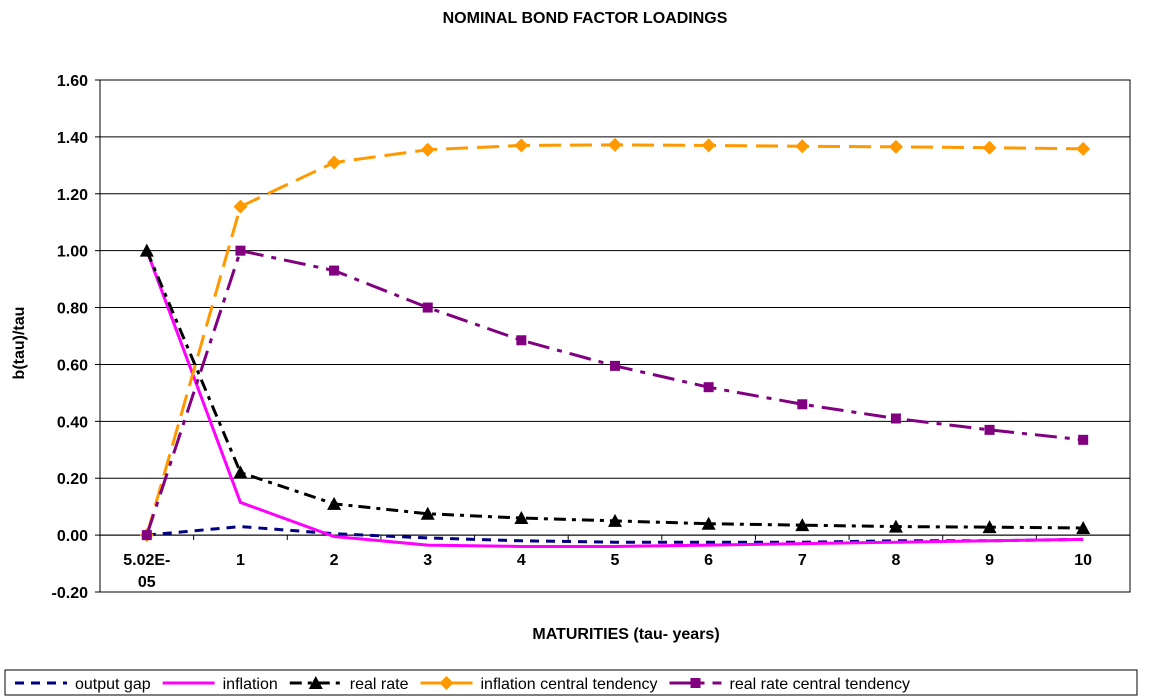  What do you see at coordinates (220, 684) in the screenshot?
I see `legend-item: inflation` at bounding box center [220, 684].